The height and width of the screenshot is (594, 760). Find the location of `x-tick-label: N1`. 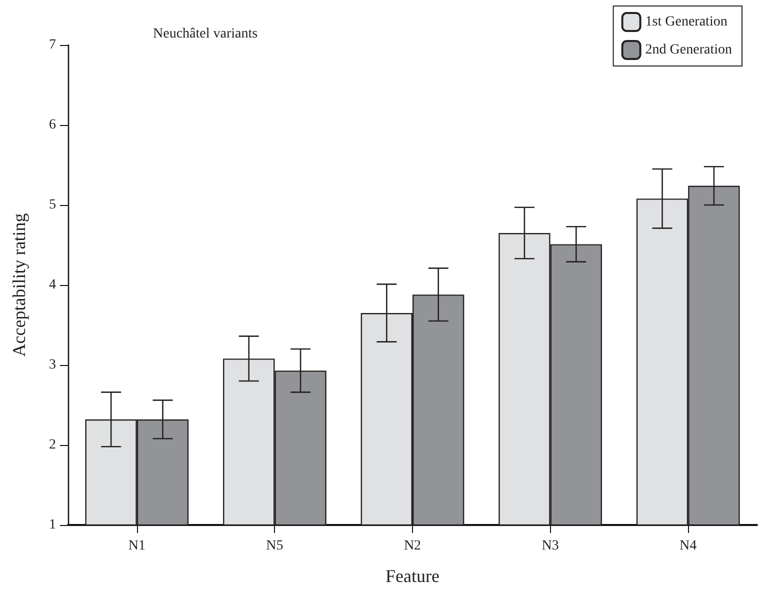

x-tick-label: N1 is located at coordinates (137, 546).